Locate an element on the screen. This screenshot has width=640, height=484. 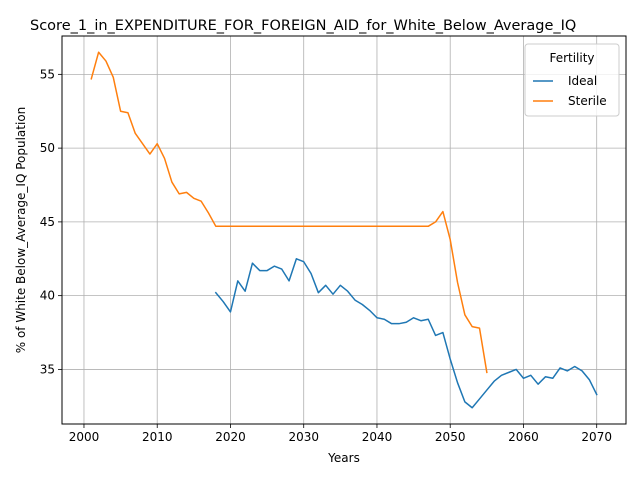
legend-title: Fertility is located at coordinates (571, 58).